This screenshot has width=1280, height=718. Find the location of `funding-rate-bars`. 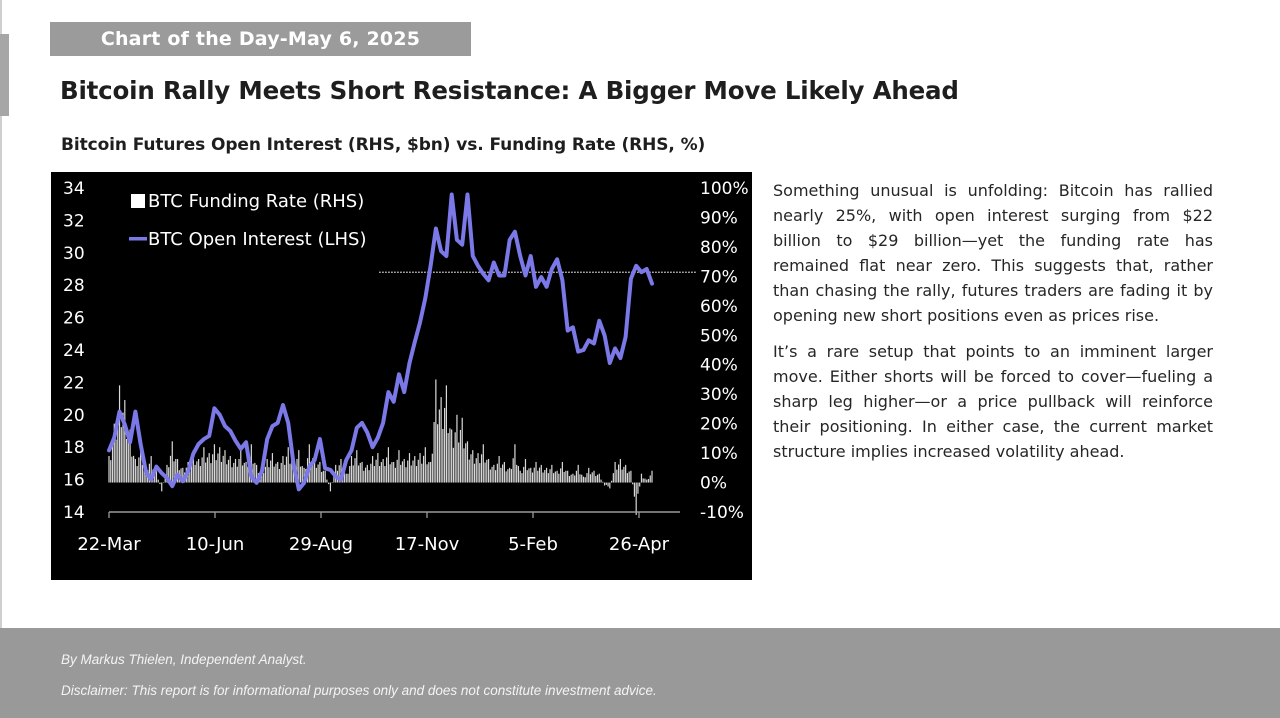

funding-rate-bars is located at coordinates (380, 447).